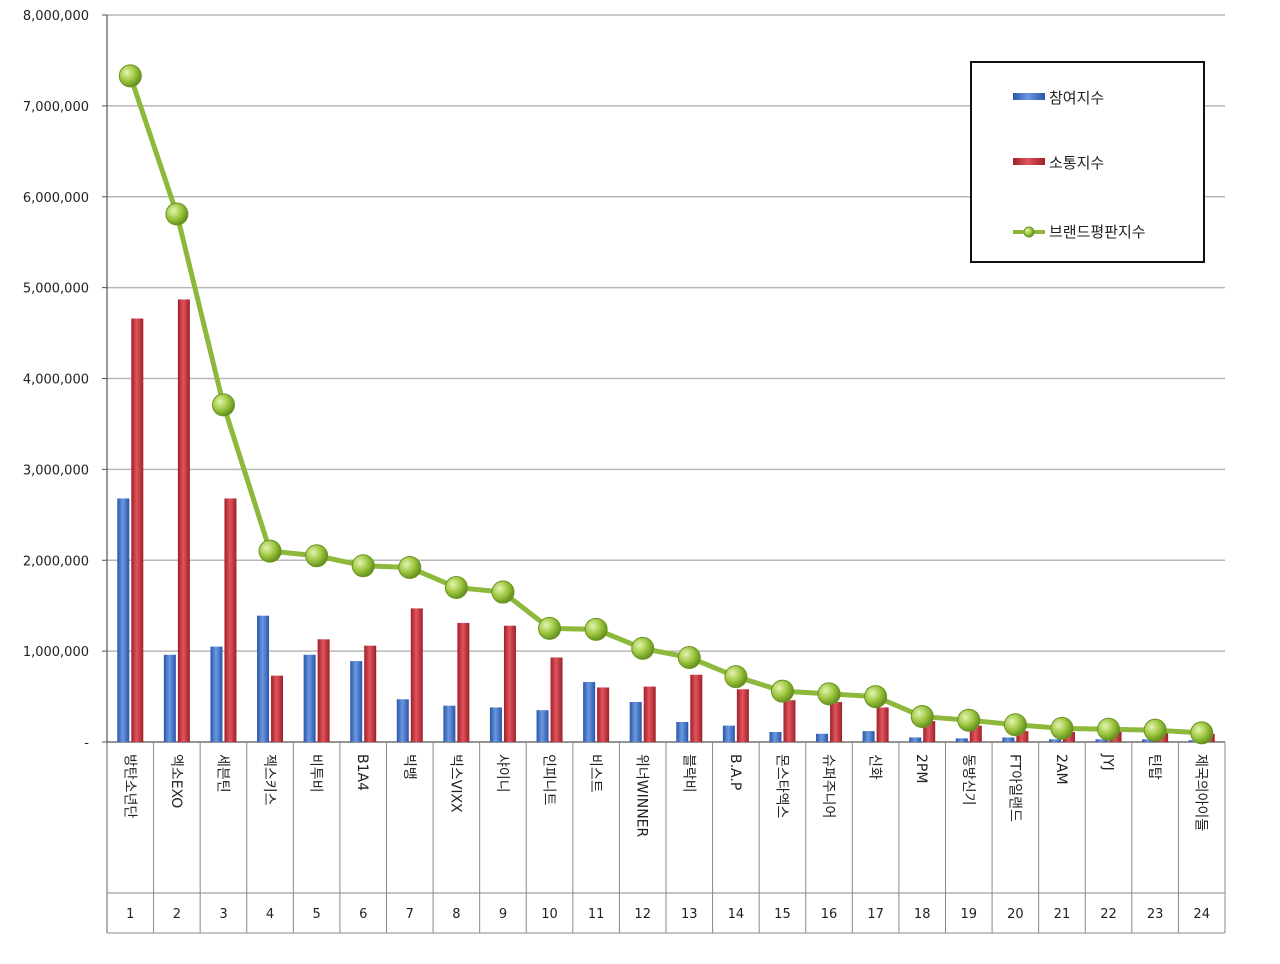 This screenshot has height=964, width=1280. Describe the element at coordinates (56, 198) in the screenshot. I see `y-tick-label: 6,000,000` at that location.